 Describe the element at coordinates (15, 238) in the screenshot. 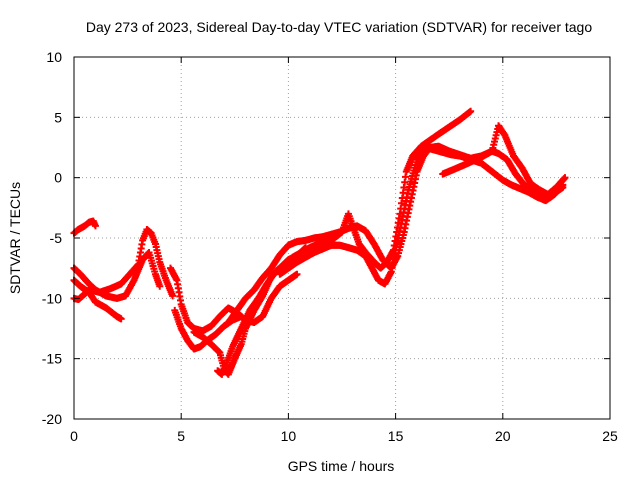

I see `y-axis-label: SDTVAR / TECUs` at that location.